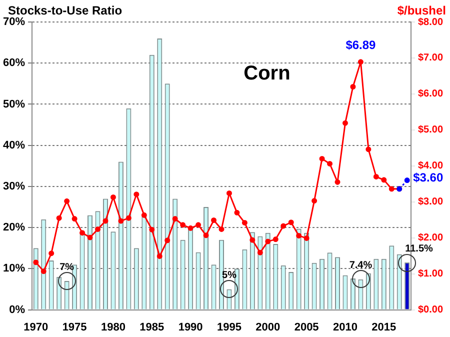  What do you see at coordinates (113, 327) in the screenshot?
I see `x-tick-label: 1980` at bounding box center [113, 327].